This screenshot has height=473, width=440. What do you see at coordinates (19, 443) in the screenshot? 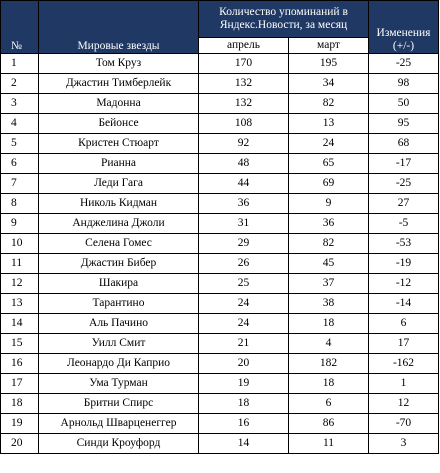
I see `cell-number: 20` at bounding box center [19, 443].